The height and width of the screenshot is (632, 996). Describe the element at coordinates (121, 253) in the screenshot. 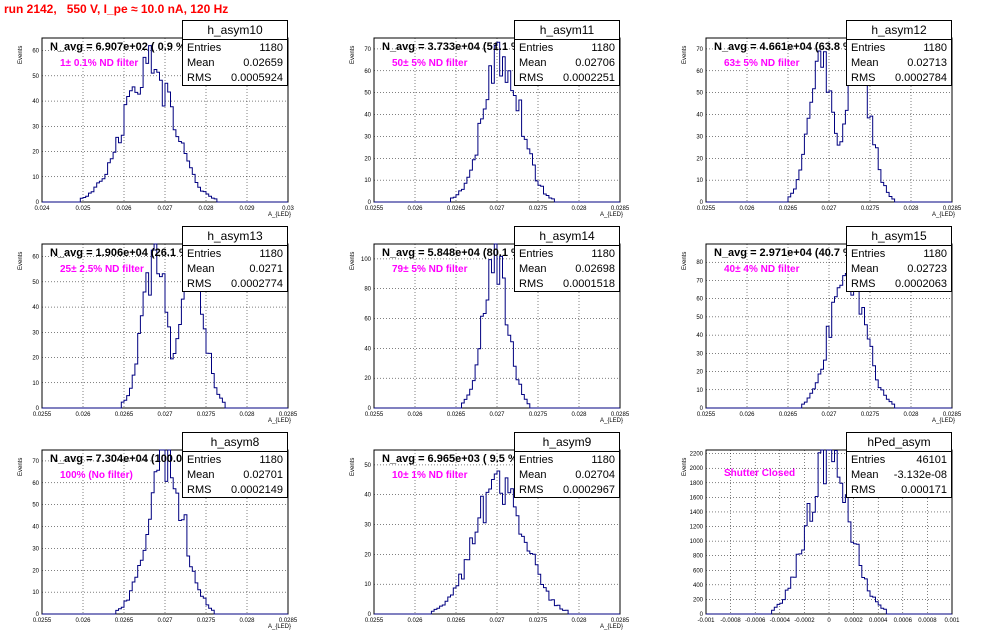

I see `navg-label: N_avg = 1.906e+04 (26.1 %)` at that location.